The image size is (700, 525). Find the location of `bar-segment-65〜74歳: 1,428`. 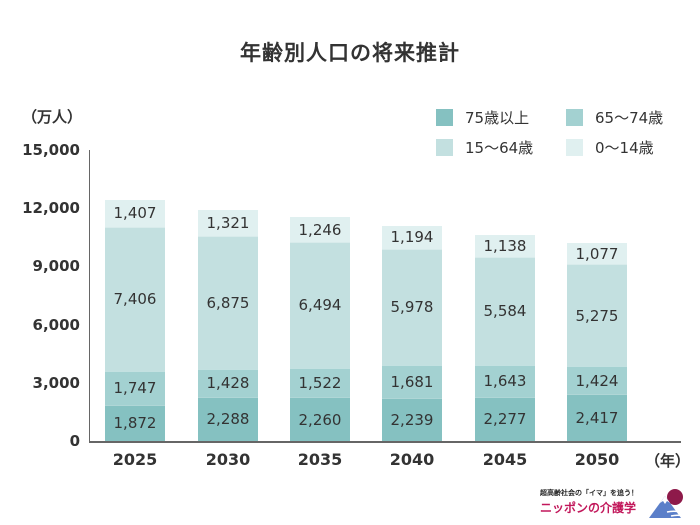

bar-segment-65〜74歳: 1,428 is located at coordinates (228, 382).